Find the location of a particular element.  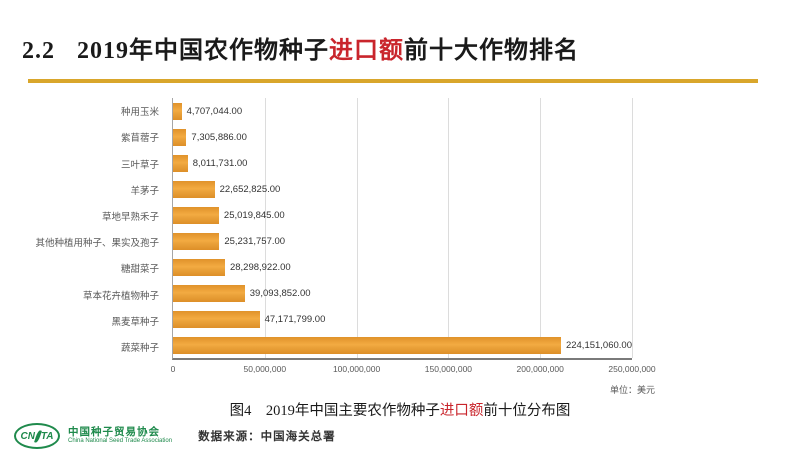

x-tick-label: 100,000,000 is located at coordinates (356, 369).